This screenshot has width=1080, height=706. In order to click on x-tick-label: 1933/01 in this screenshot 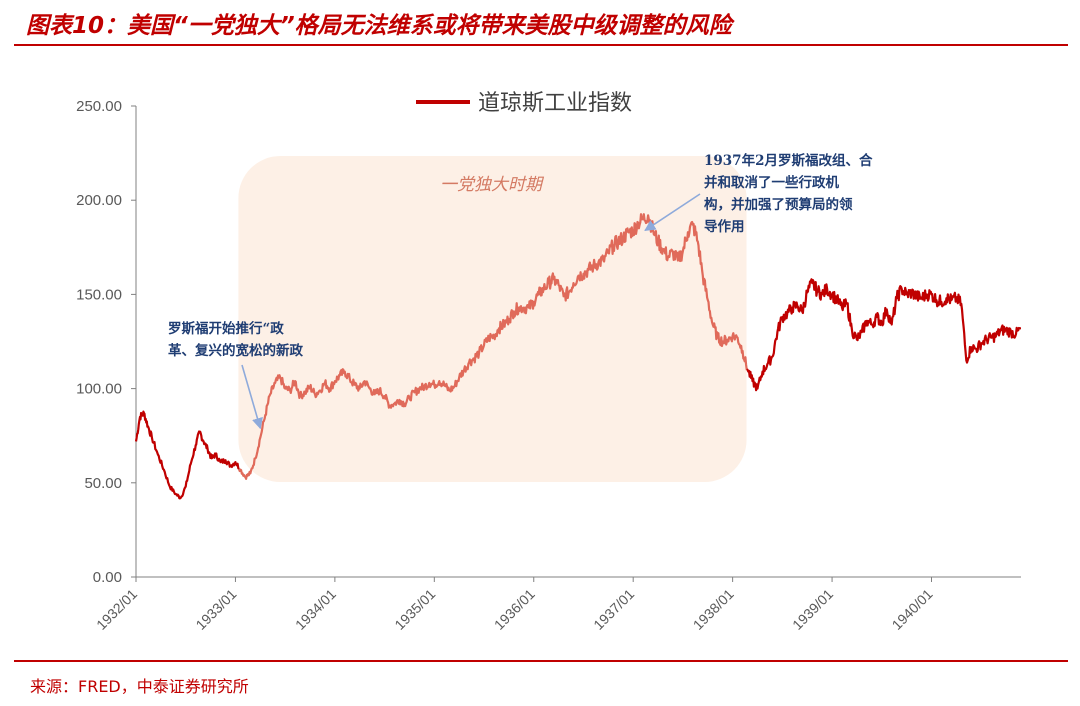, I will do `click(215, 609)`.